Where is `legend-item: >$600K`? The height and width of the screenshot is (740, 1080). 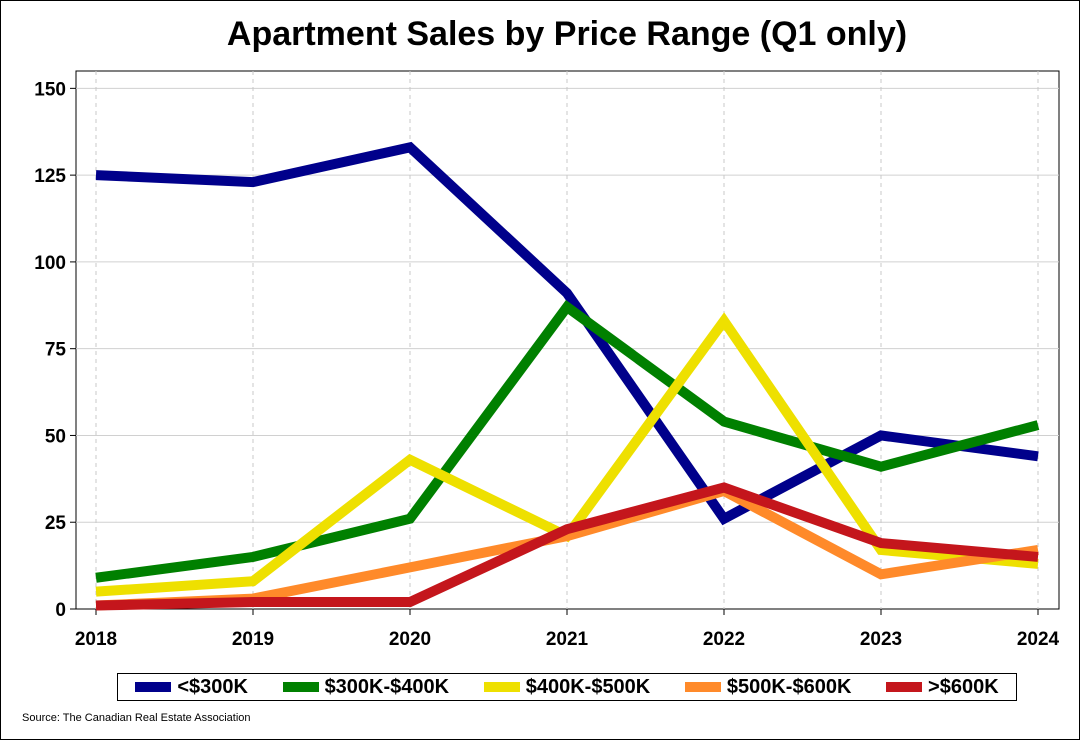
legend-item: >$600K is located at coordinates (942, 687).